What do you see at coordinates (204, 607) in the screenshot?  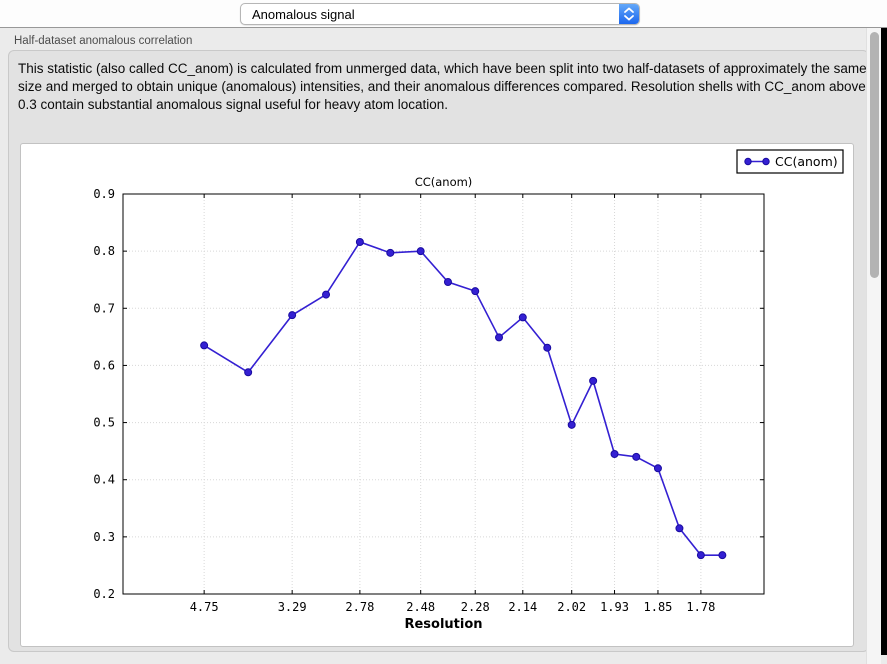 I see `svg-text: 4.75` at bounding box center [204, 607].